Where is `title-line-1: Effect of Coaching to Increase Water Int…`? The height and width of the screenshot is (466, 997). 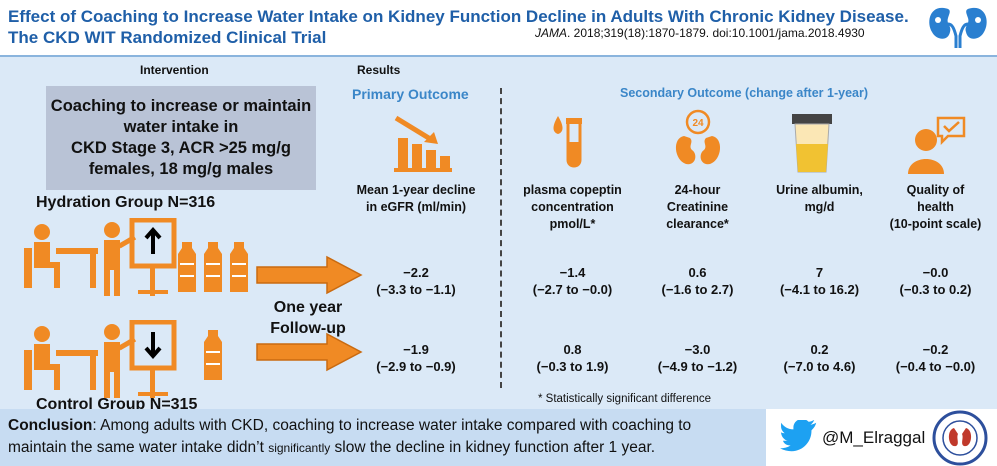
title-line-1: Effect of Coaching to Increase Water Int… is located at coordinates (458, 16).